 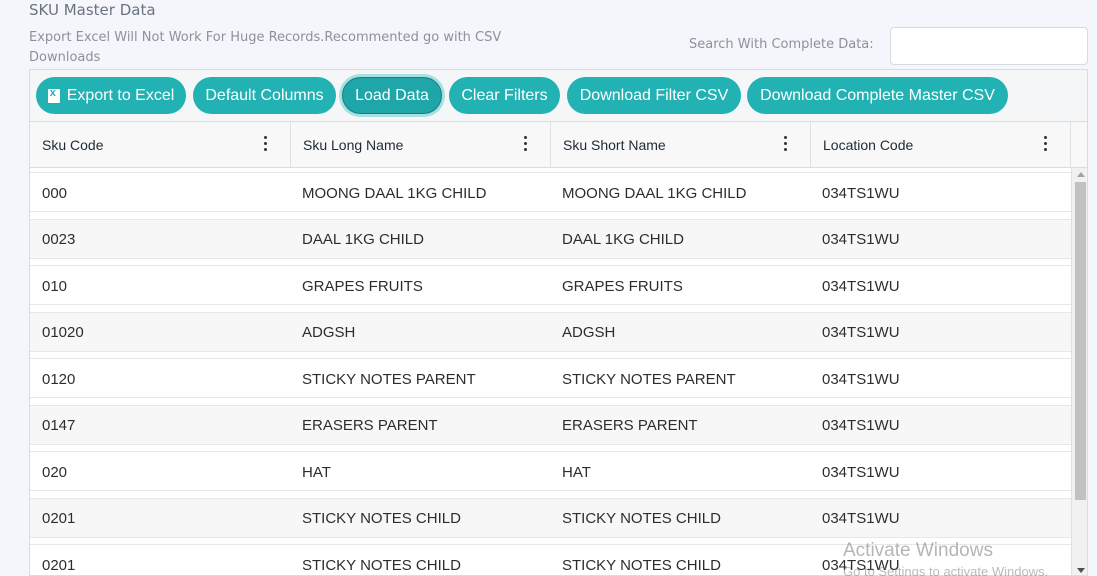 I want to click on table-row: 010 GRAPES FRUITS GRAPES FRUITS 034TS1WU, so click(x=550, y=285).